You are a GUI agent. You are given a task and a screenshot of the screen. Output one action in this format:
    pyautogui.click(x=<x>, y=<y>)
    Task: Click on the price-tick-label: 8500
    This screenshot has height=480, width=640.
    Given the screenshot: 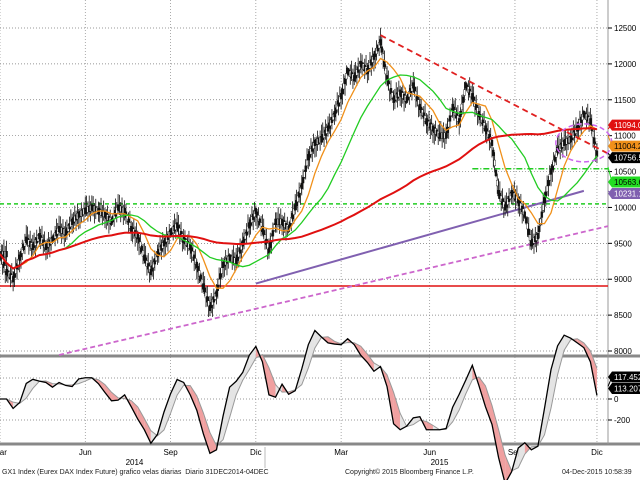 What is the action you would take?
    pyautogui.click(x=623, y=315)
    